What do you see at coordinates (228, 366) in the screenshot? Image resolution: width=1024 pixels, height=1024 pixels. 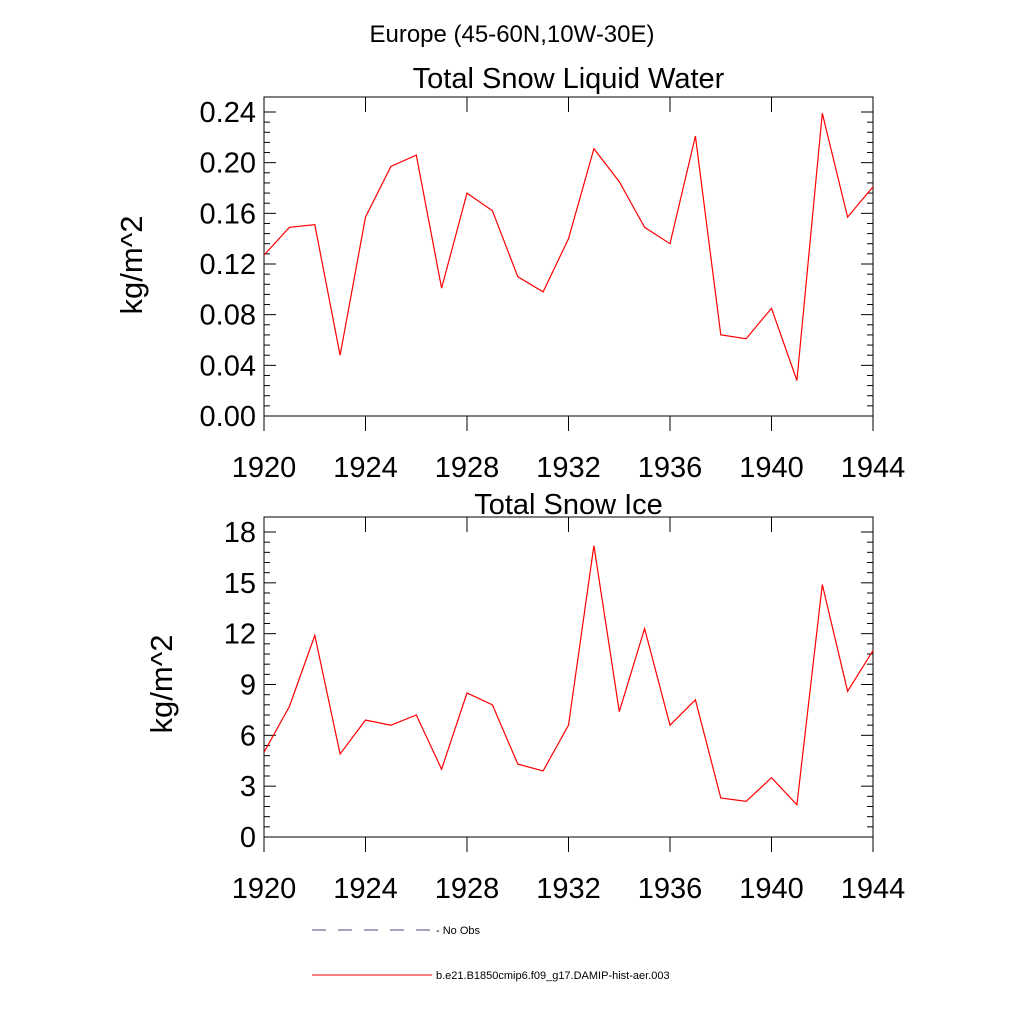 I see `y-tick-label: 0.04` at bounding box center [228, 366].